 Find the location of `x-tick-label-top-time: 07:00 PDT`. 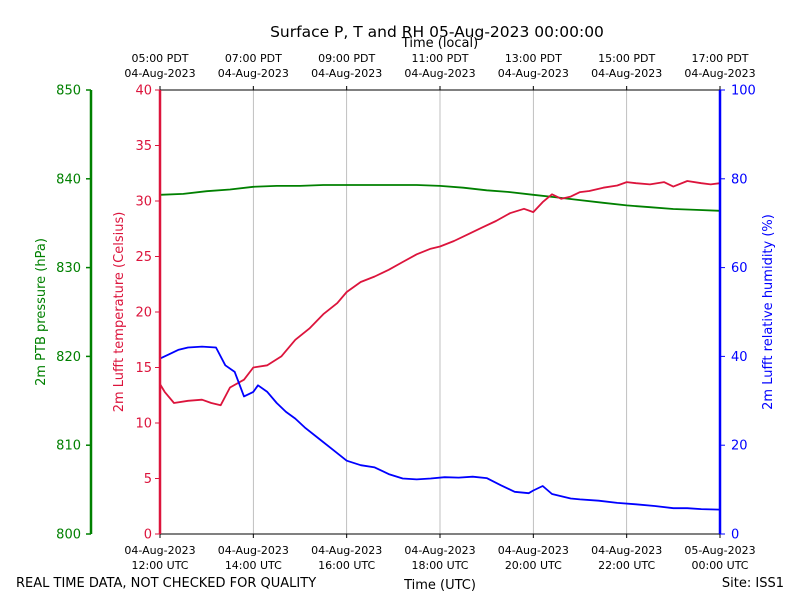

x-tick-label-top-time: 07:00 PDT is located at coordinates (253, 58).